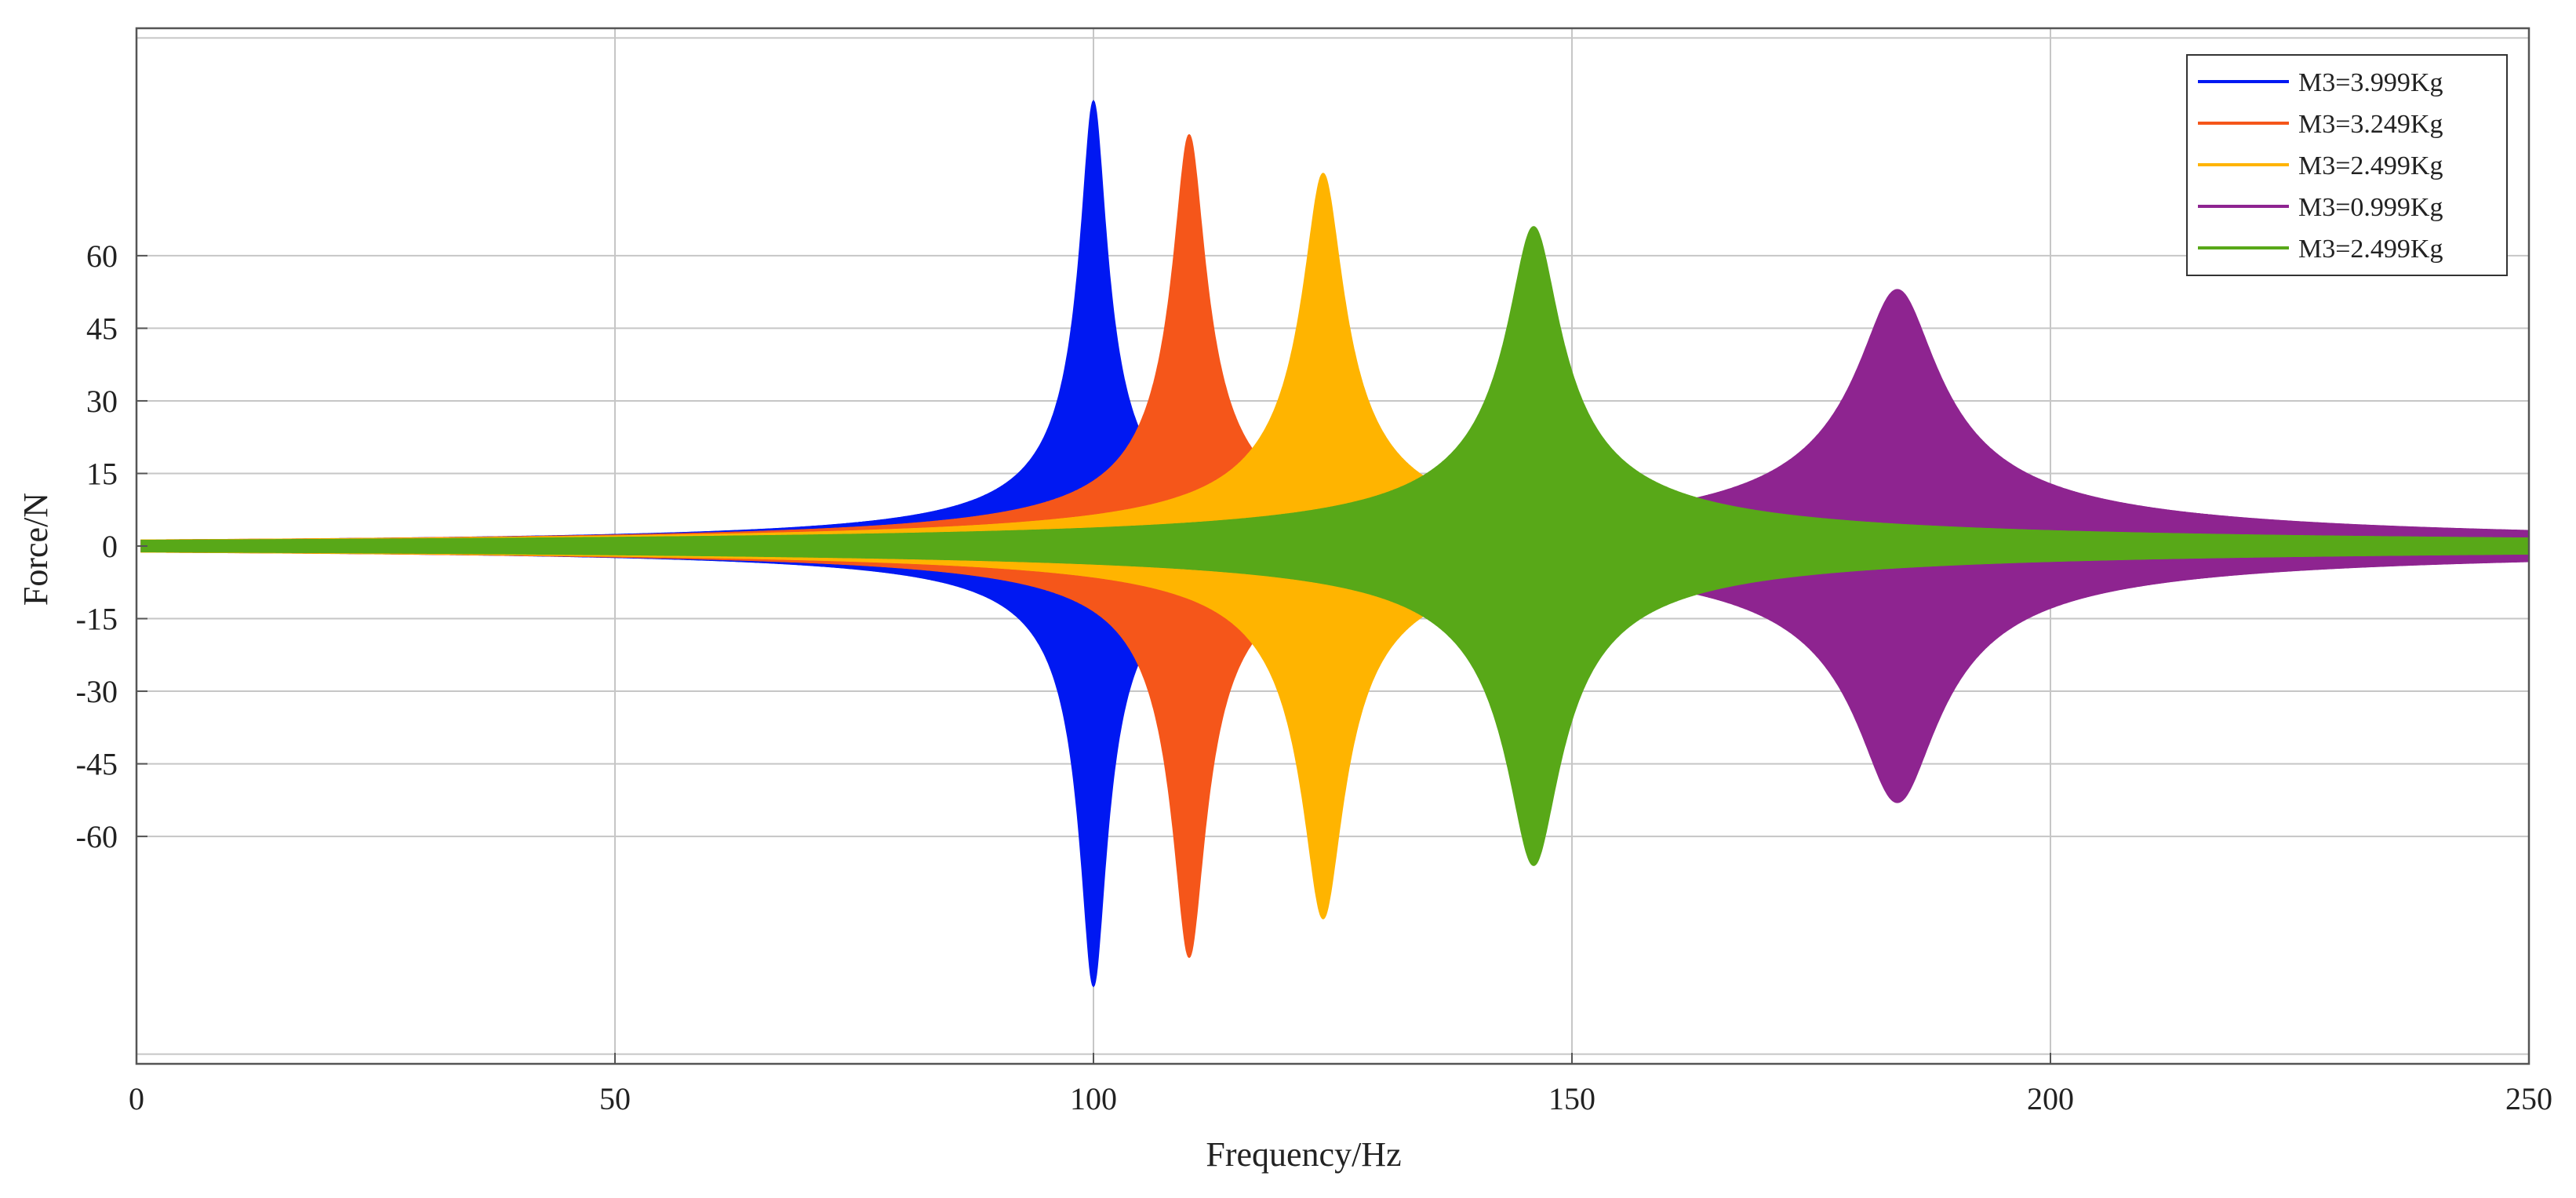  What do you see at coordinates (102, 328) in the screenshot?
I see `y-tick-label: 45` at bounding box center [102, 328].